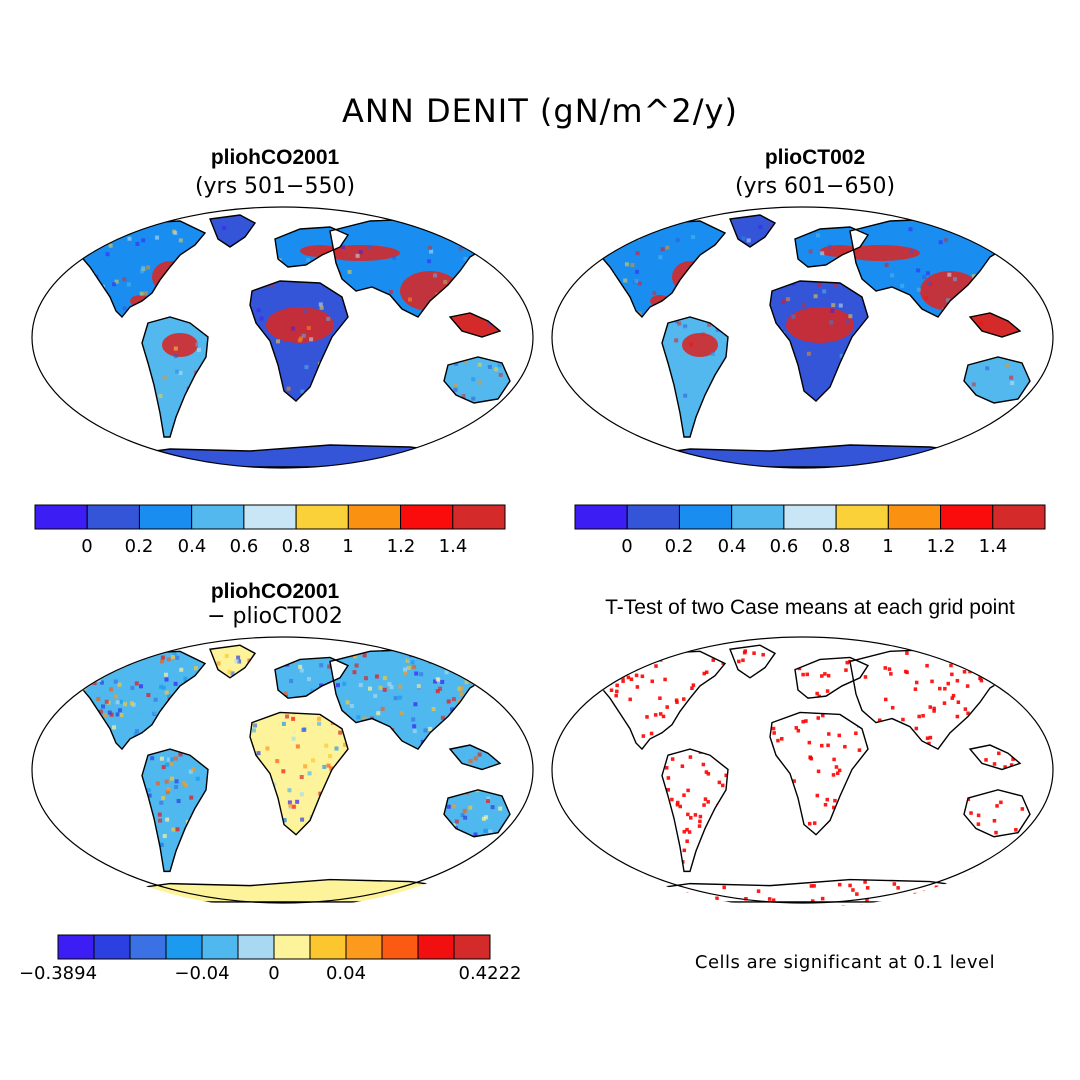 This screenshot has width=1080, height=1080. I want to click on colorbar-tr-labels: 0 0.2 0.4 0.6 0.8 1 1.2 1.4, so click(810, 548).